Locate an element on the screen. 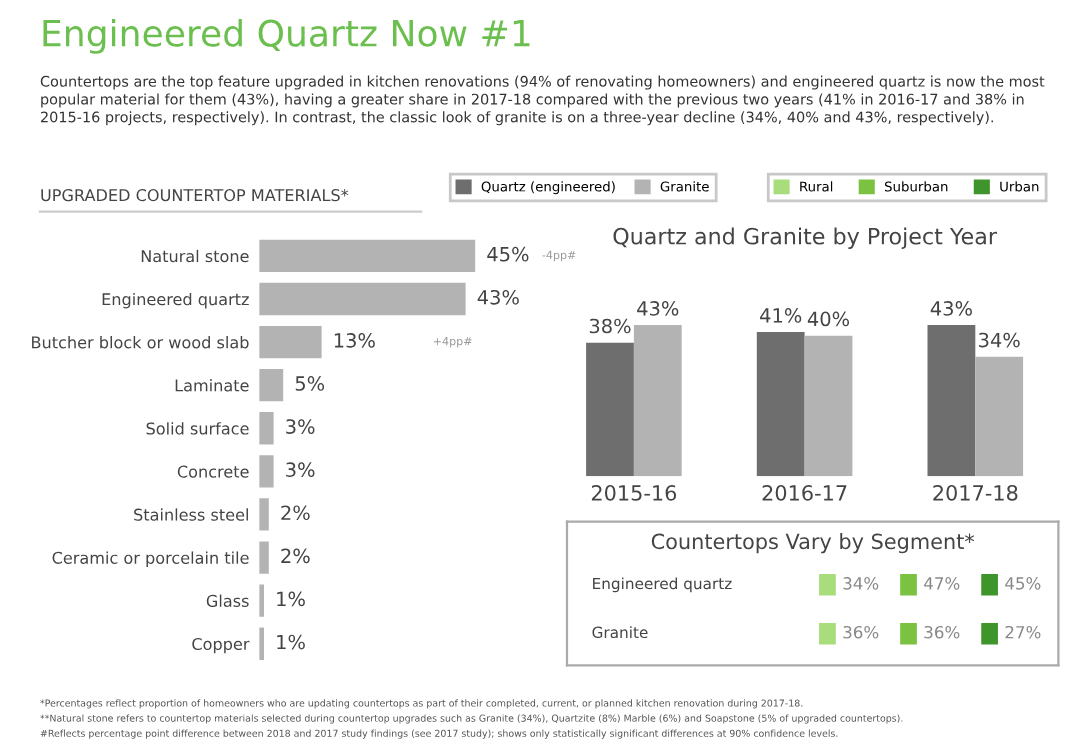 The height and width of the screenshot is (756, 1080). data-label: 38% is located at coordinates (610, 326).